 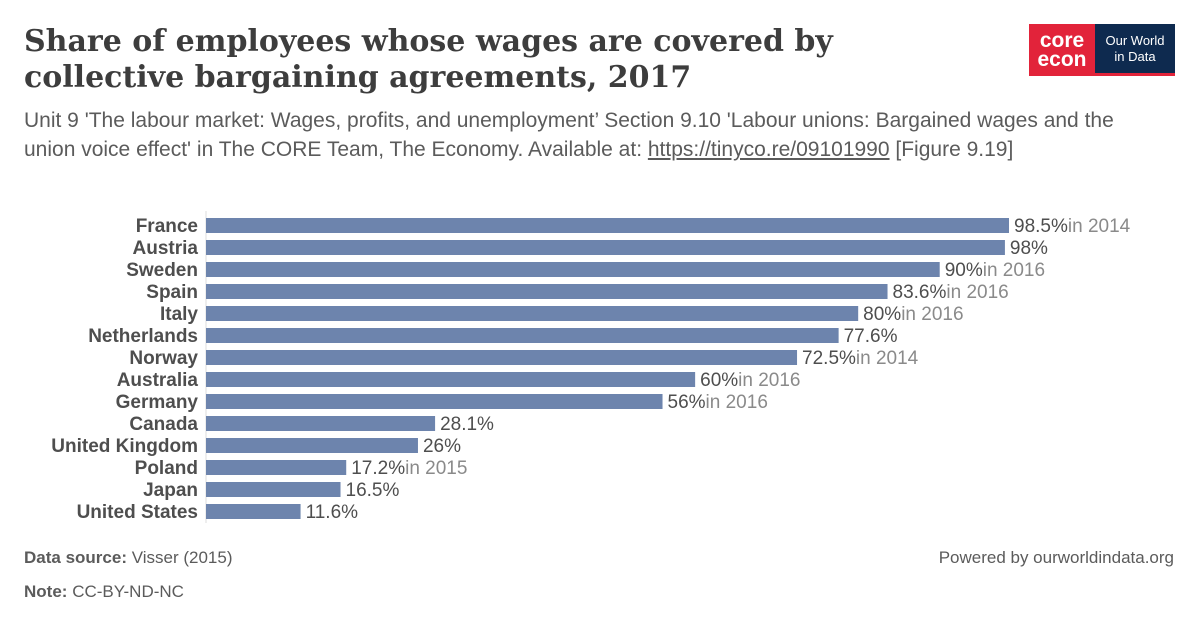 What do you see at coordinates (467, 424) in the screenshot?
I see `value-label: 28.1%` at bounding box center [467, 424].